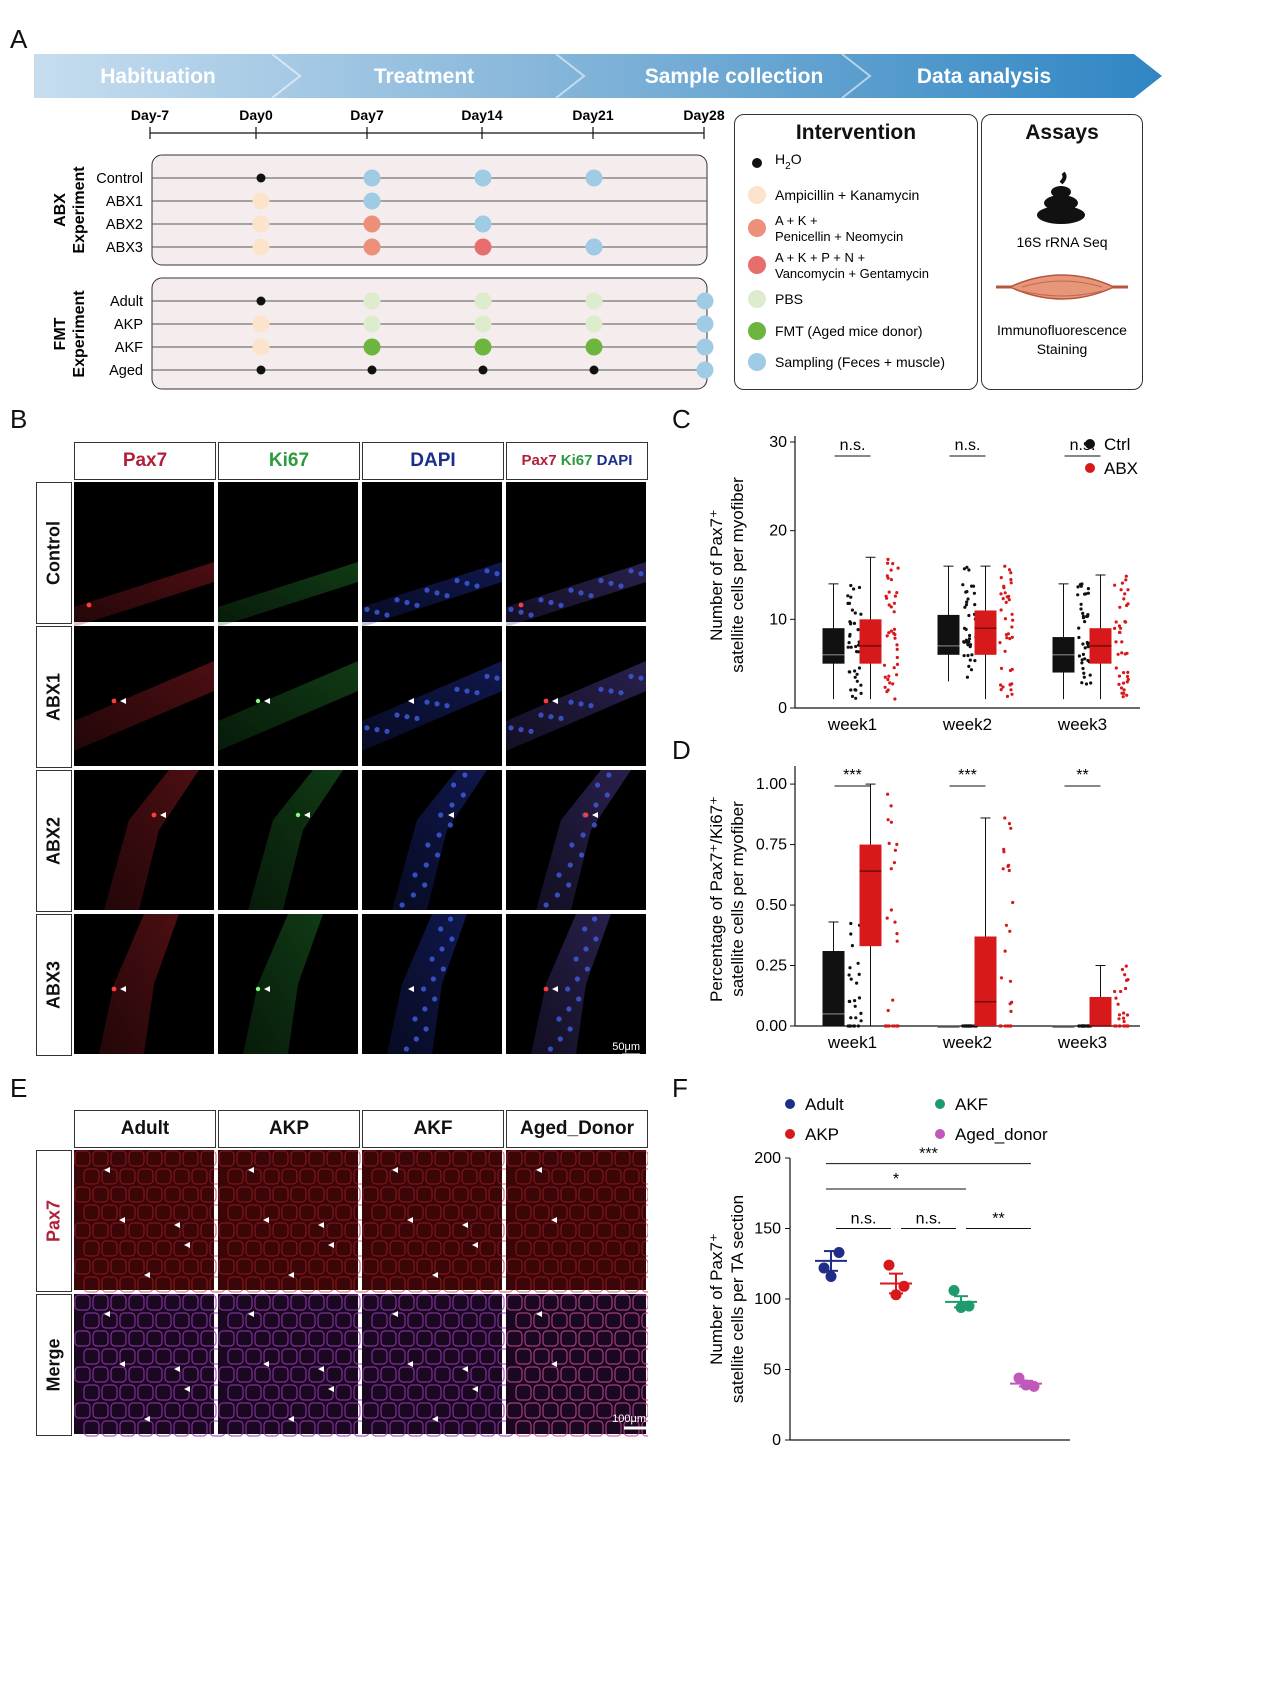  I want to click on point-aged-donor, so click(1019, 1378).